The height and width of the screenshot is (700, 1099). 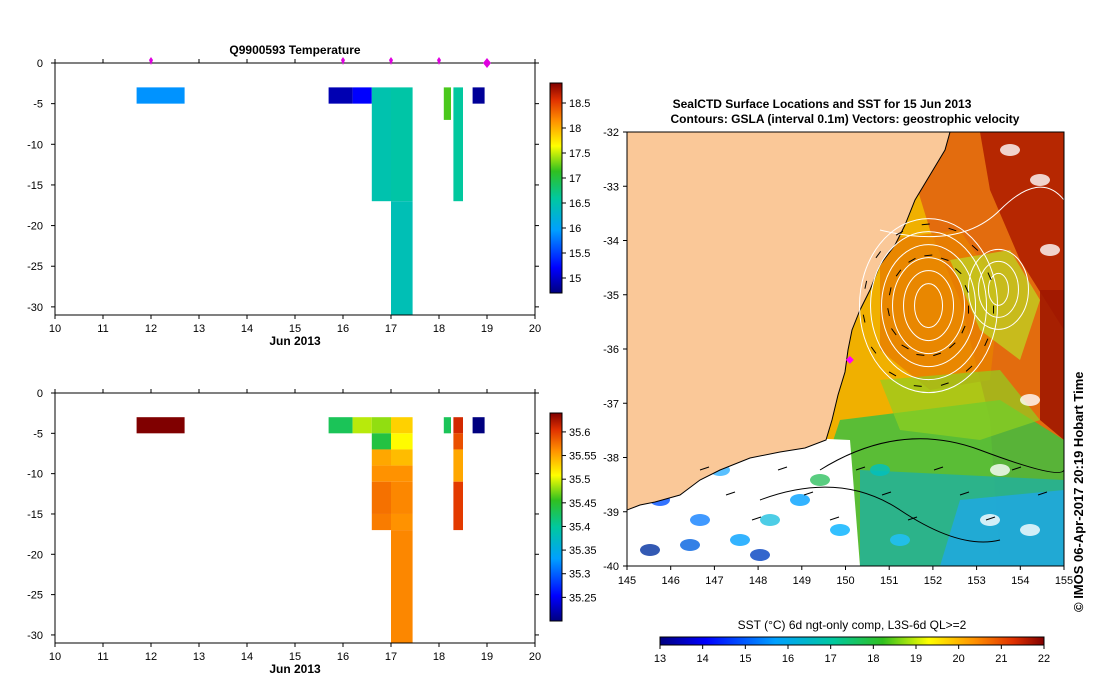 I want to click on colorbar-tick-label: 17, so click(x=575, y=179).